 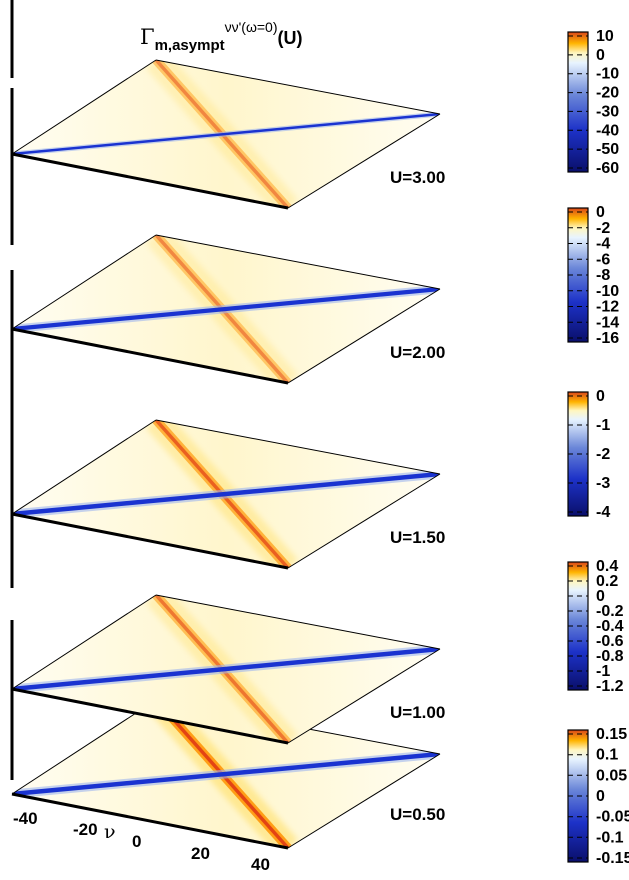 I want to click on colorbar-5: 0.15 0.1 0.05 0 -0.05 -0.1 -0.15, so click(x=598, y=796).